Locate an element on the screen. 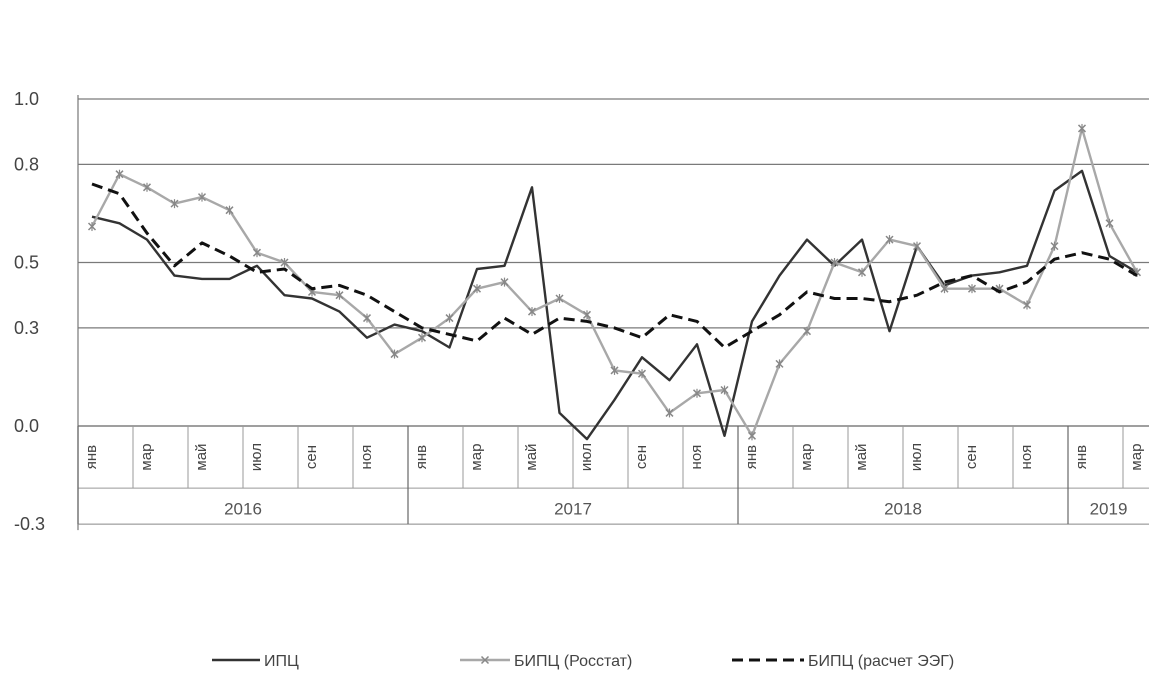 This screenshot has width=1149, height=686. legend-label: БИПЦ (Росстат) is located at coordinates (573, 661).